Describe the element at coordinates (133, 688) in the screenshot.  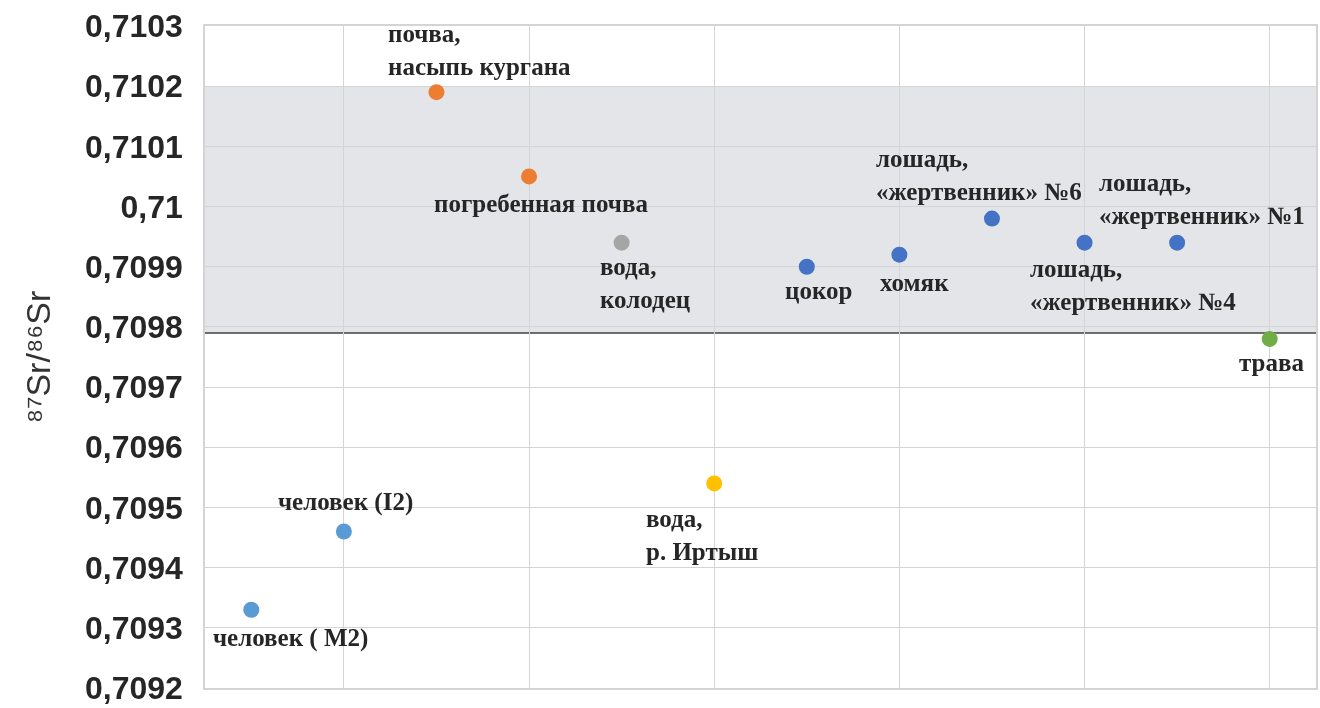
I see `y-tick-label: 0,7092` at that location.